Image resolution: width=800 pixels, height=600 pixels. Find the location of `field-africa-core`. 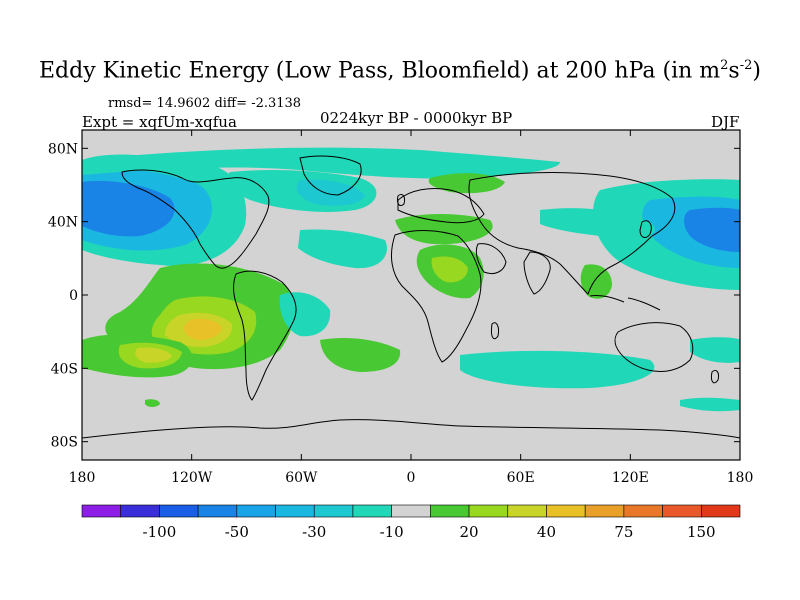

field-africa-core is located at coordinates (449, 269).